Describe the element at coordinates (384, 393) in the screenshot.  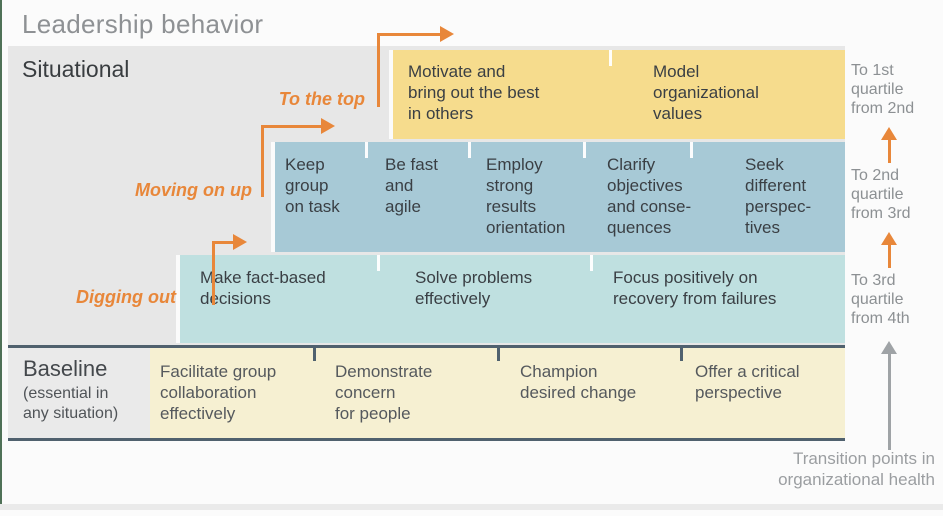
I see `band-cell: Demonstrate concern for people` at that location.